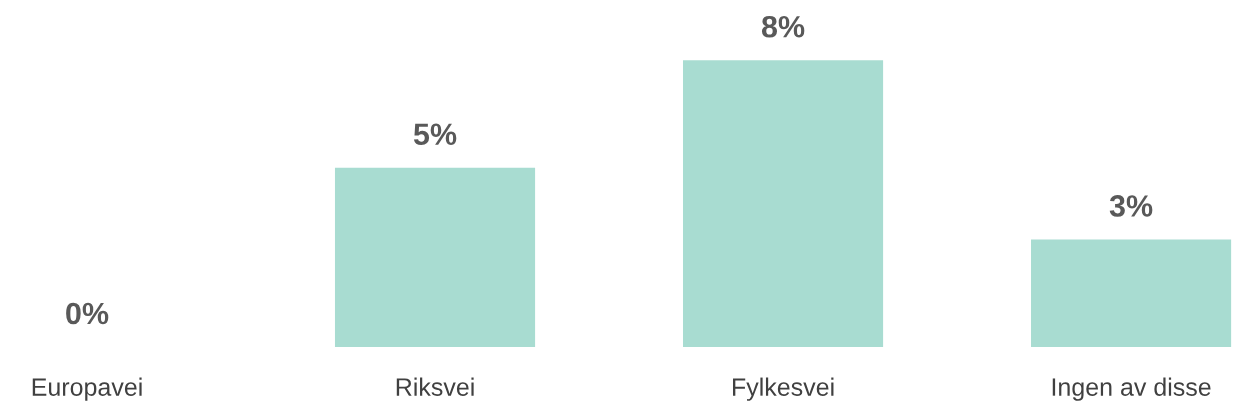 This screenshot has width=1240, height=403. Describe the element at coordinates (87, 389) in the screenshot. I see `x-tick-label: Europavei` at that location.